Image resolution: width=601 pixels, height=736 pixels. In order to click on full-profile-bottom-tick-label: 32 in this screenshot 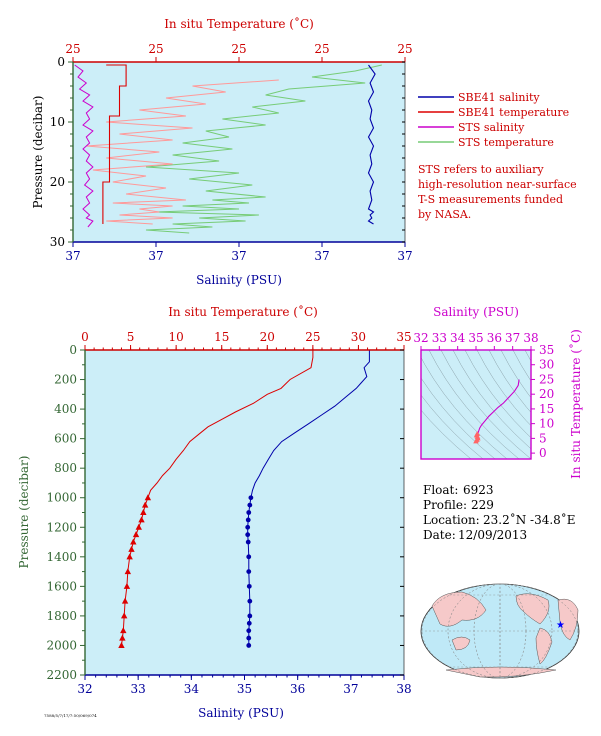, I will do `click(84, 689)`.